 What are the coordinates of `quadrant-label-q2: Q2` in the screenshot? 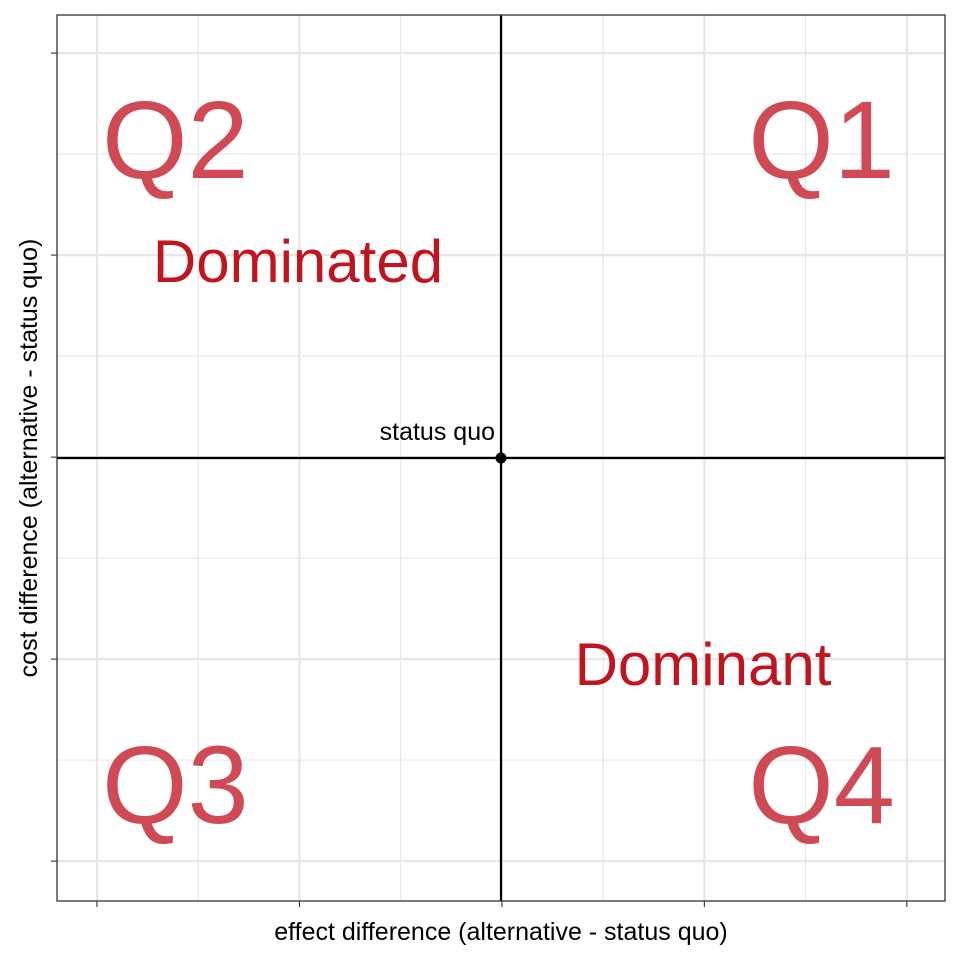 It's located at (175, 140).